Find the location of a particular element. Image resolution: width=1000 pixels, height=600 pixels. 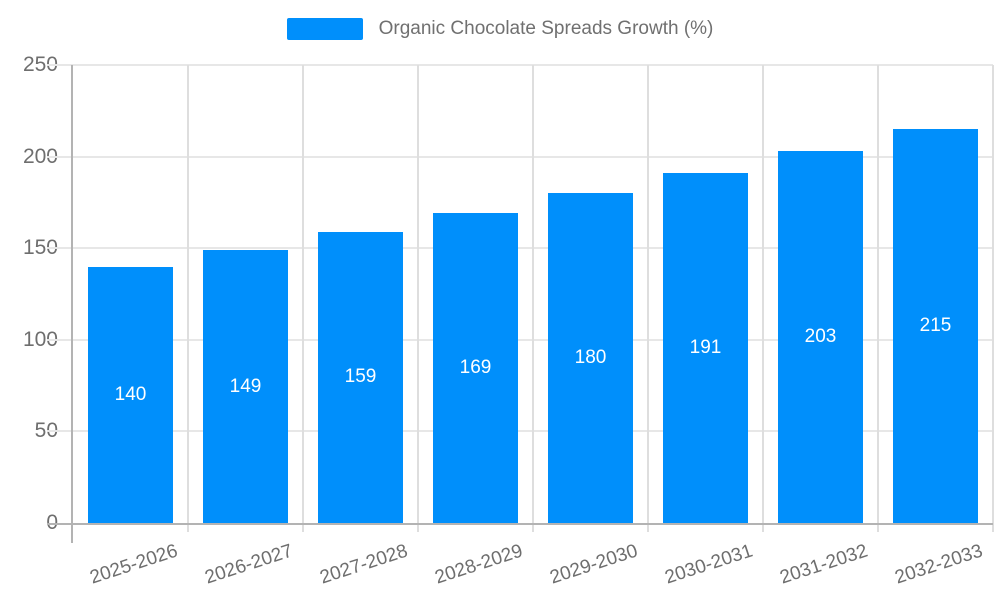

bar: 169 is located at coordinates (475, 368).